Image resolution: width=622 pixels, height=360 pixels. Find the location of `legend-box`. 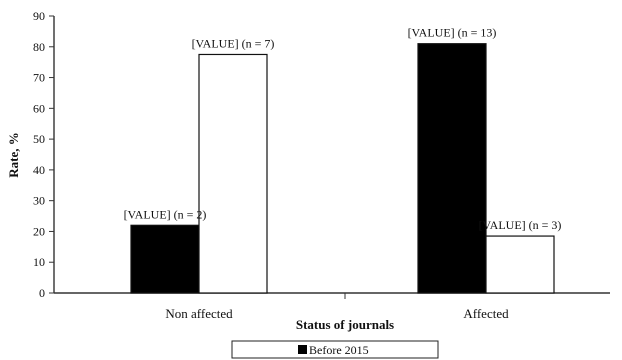

legend-box is located at coordinates (335, 349).